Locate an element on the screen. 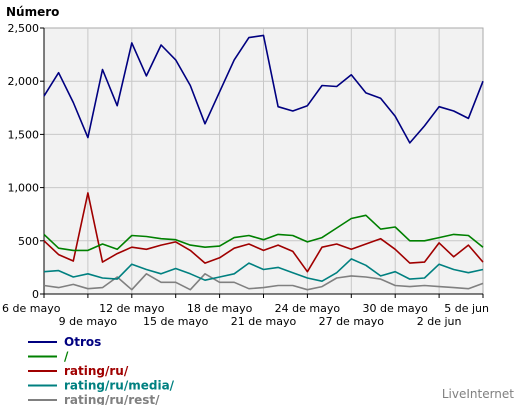 Image resolution: width=520 pixels, height=405 pixels. legend-label: rating/ru/rest/ is located at coordinates (112, 399).